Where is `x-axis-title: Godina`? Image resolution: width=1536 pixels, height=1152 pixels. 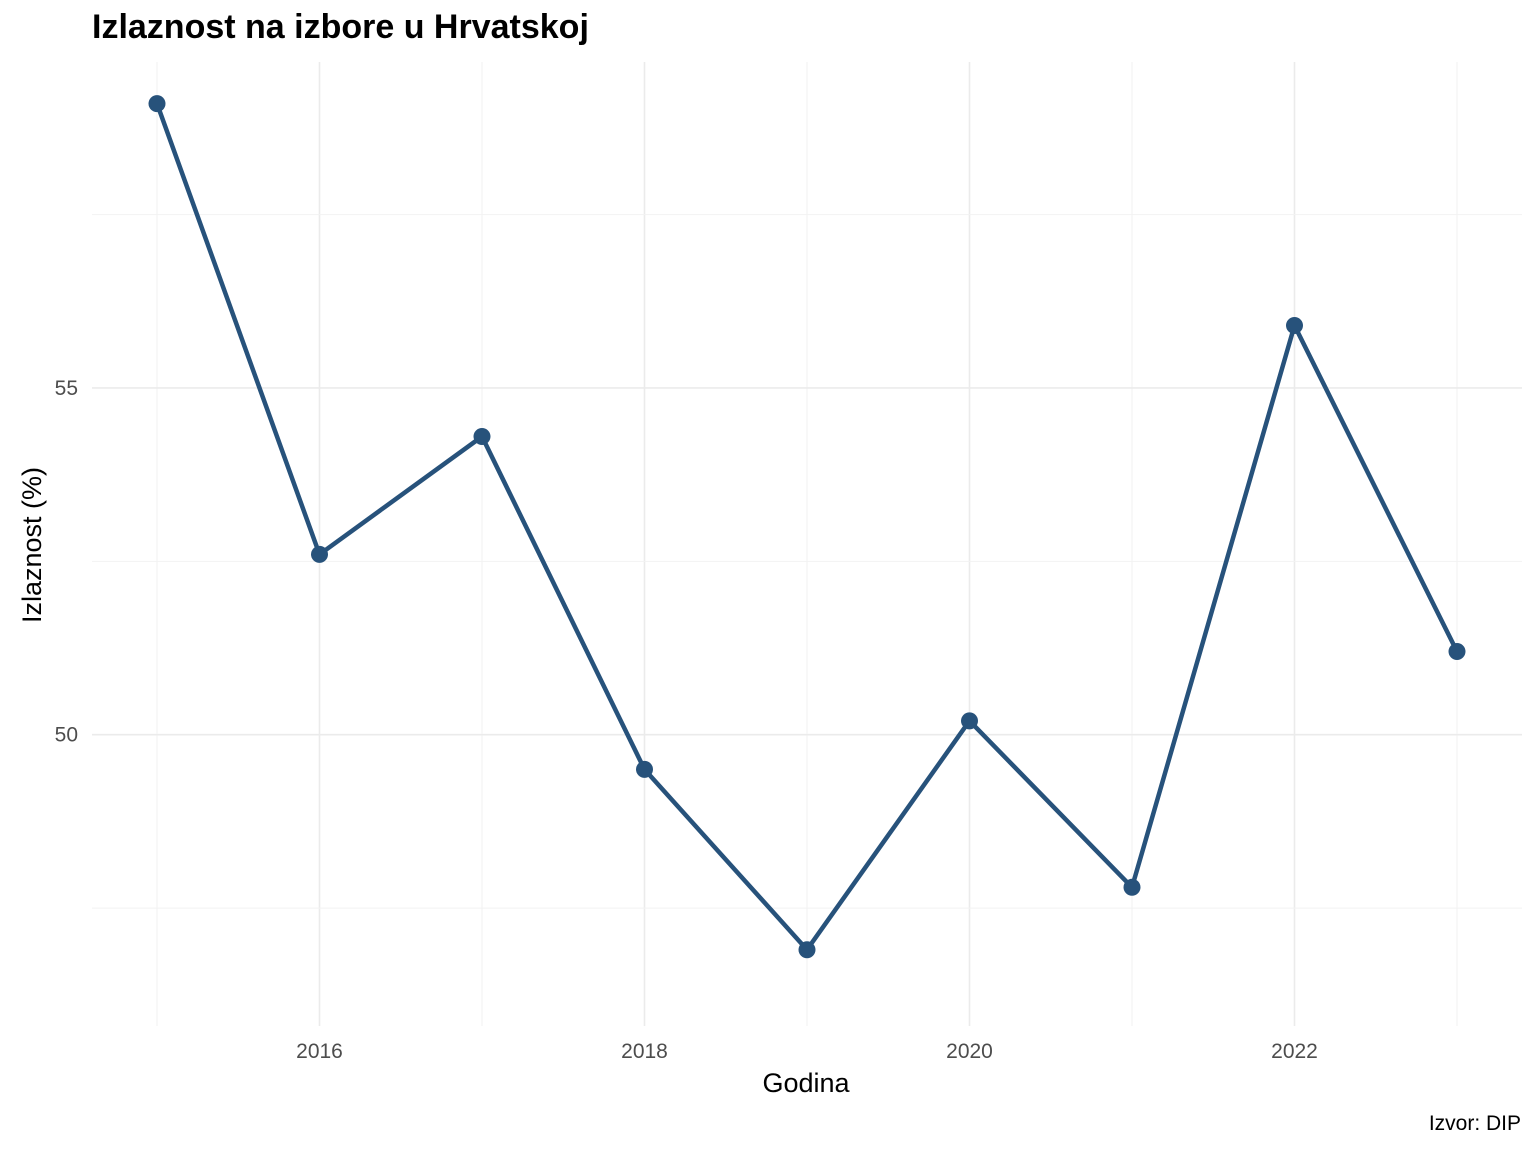
x-axis-title: Godina is located at coordinates (806, 1083).